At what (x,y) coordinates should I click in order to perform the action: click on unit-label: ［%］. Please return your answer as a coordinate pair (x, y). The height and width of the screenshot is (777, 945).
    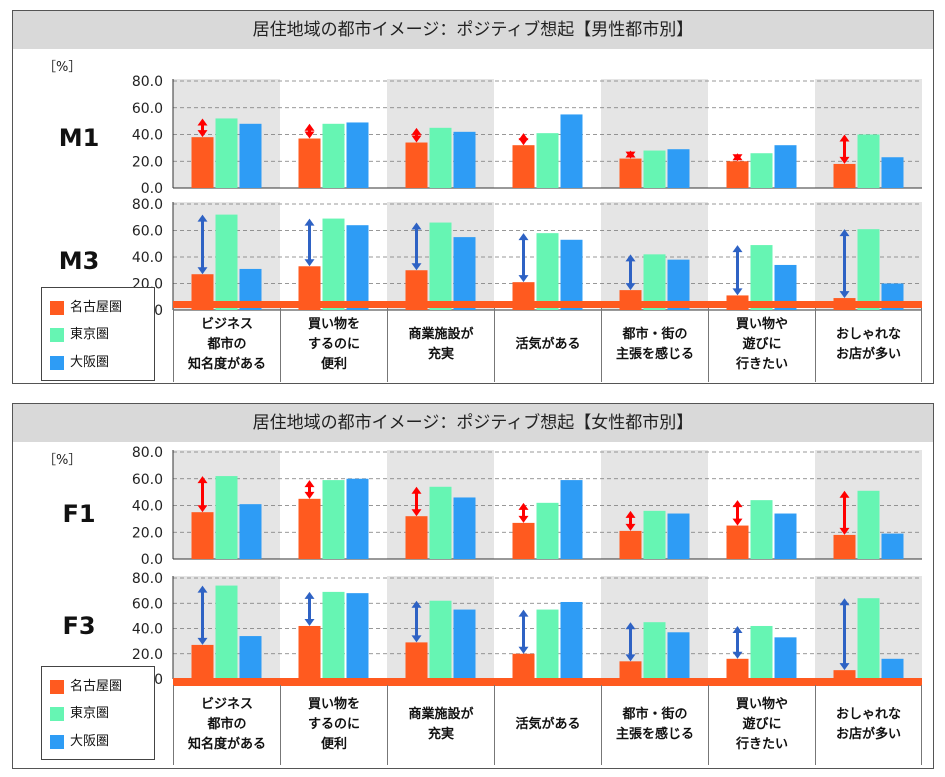
    Looking at the image, I should click on (62, 460).